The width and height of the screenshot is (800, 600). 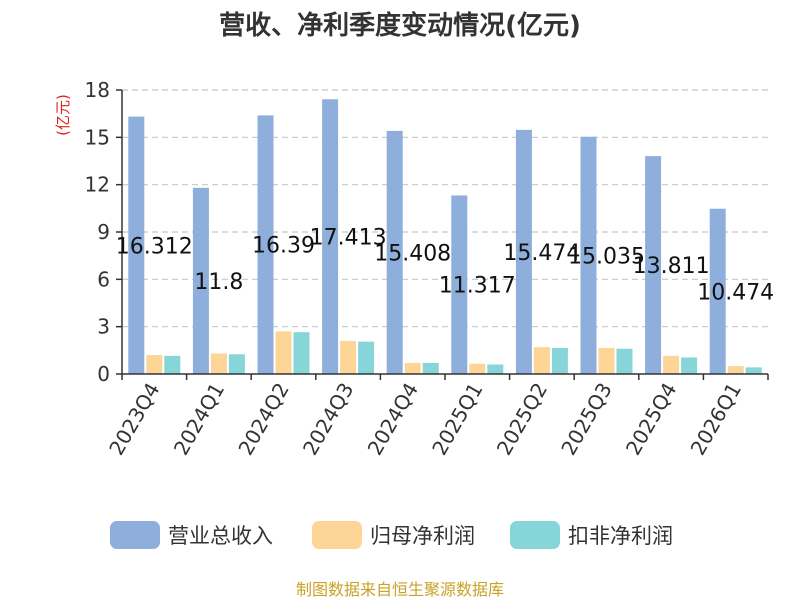 I want to click on y-tick-label: 9, so click(x=103, y=232).